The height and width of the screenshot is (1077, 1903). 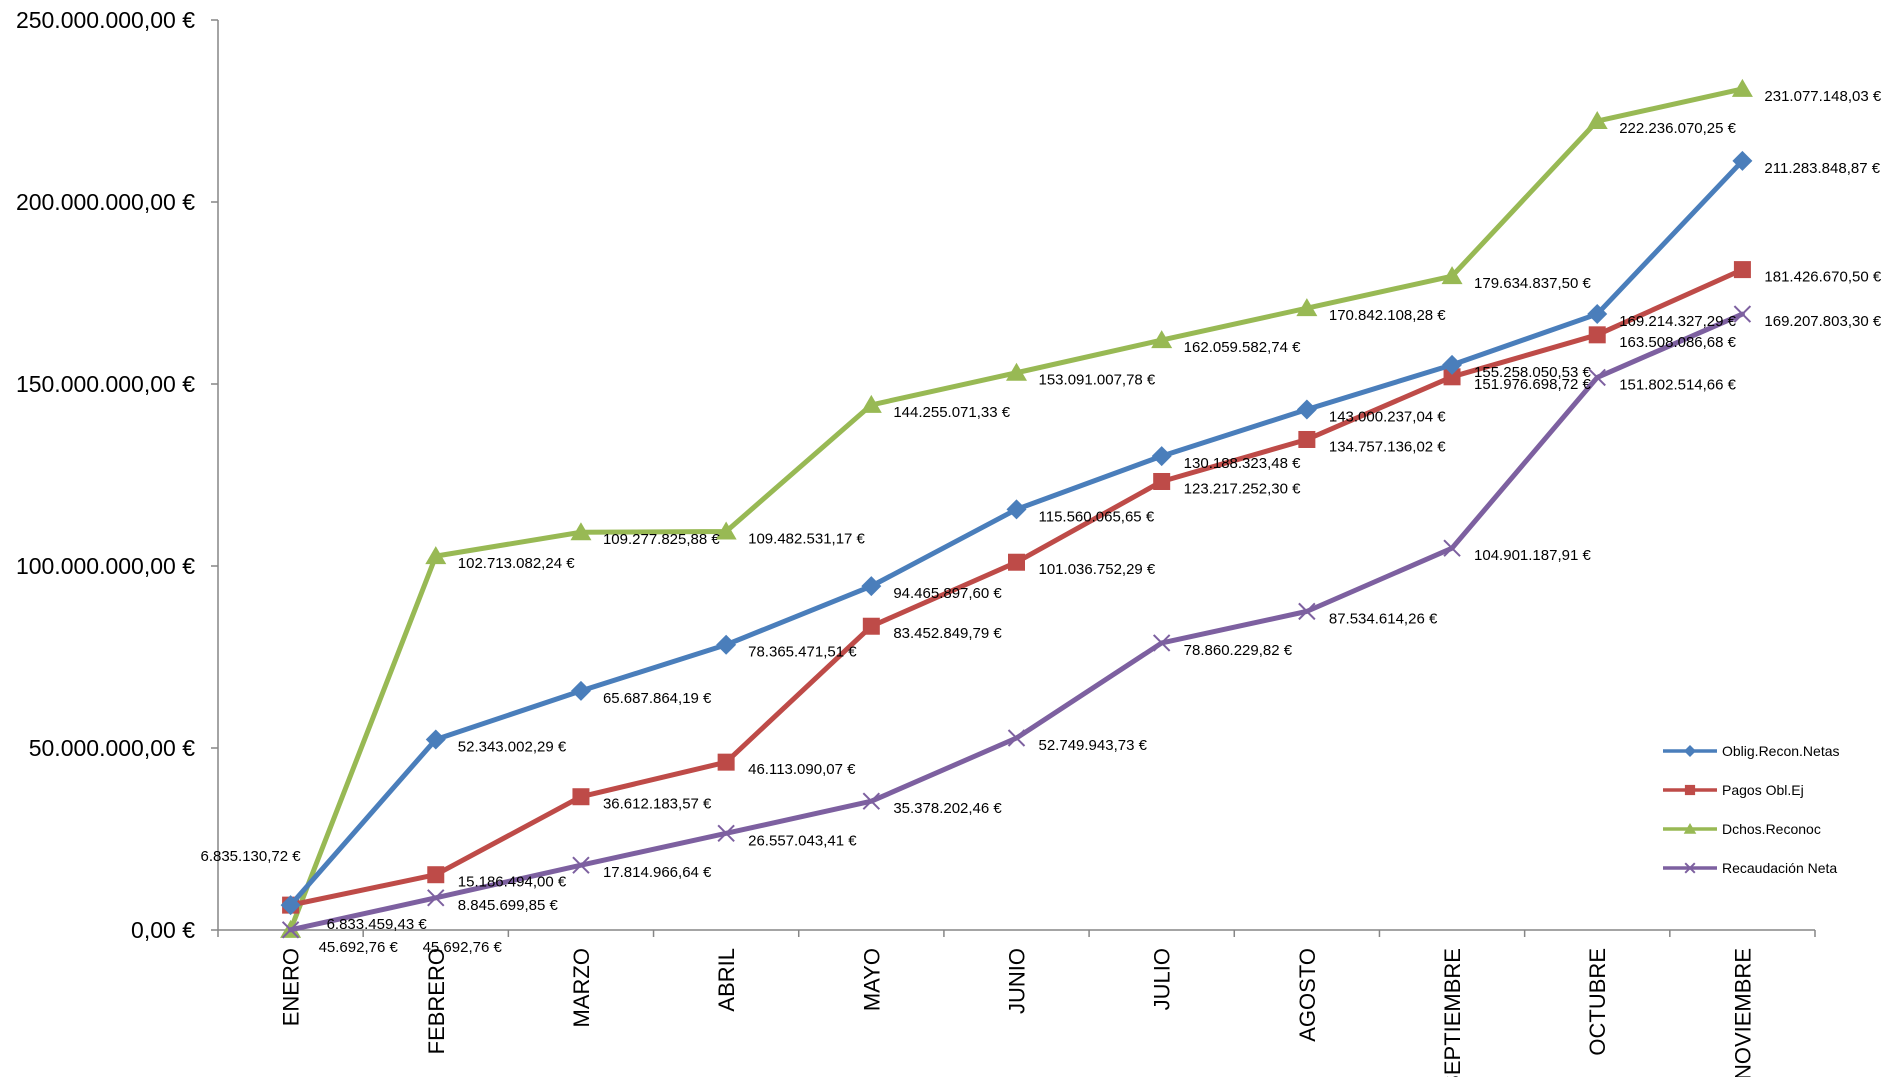 I want to click on y-tick-label: 100.000.000,00 €, so click(x=105, y=566).